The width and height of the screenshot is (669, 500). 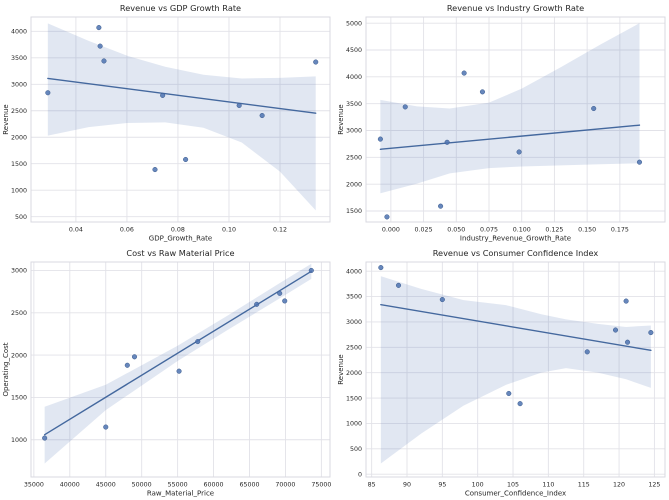 What do you see at coordinates (321, 485) in the screenshot?
I see `x-tick-label: 75000` at bounding box center [321, 485].